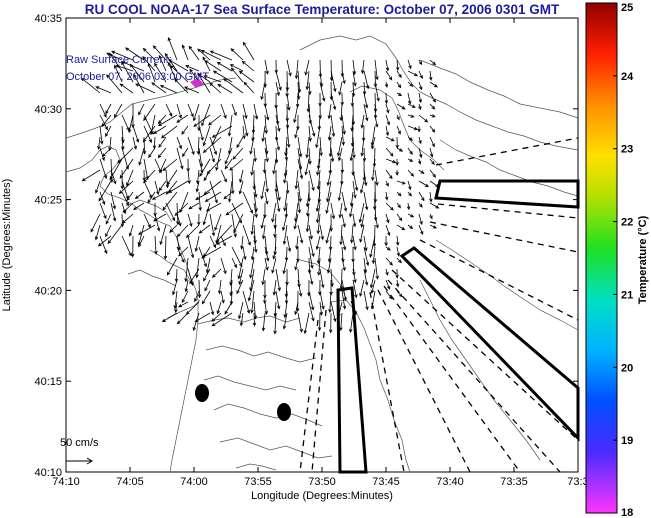 The width and height of the screenshot is (651, 518). What do you see at coordinates (601, 258) in the screenshot?
I see `colorbar` at bounding box center [601, 258].